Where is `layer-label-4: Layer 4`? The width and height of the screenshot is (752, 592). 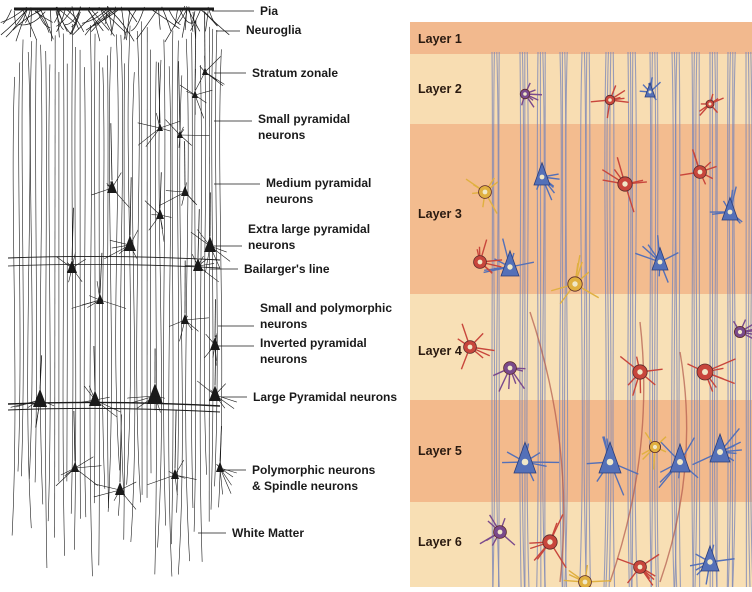 layer-label-4: Layer 4 is located at coordinates (440, 351).